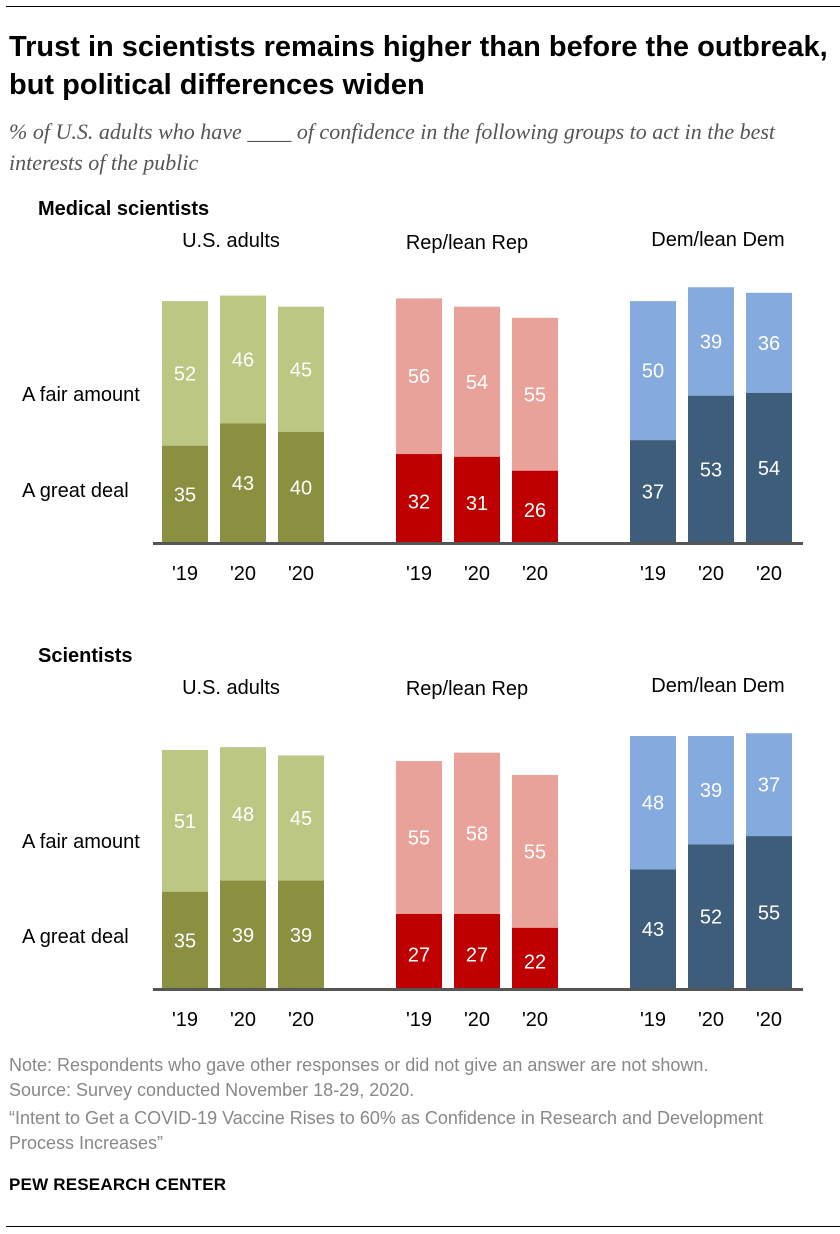 The width and height of the screenshot is (840, 1234). What do you see at coordinates (477, 504) in the screenshot?
I see `data-label-great-deal: 31` at bounding box center [477, 504].